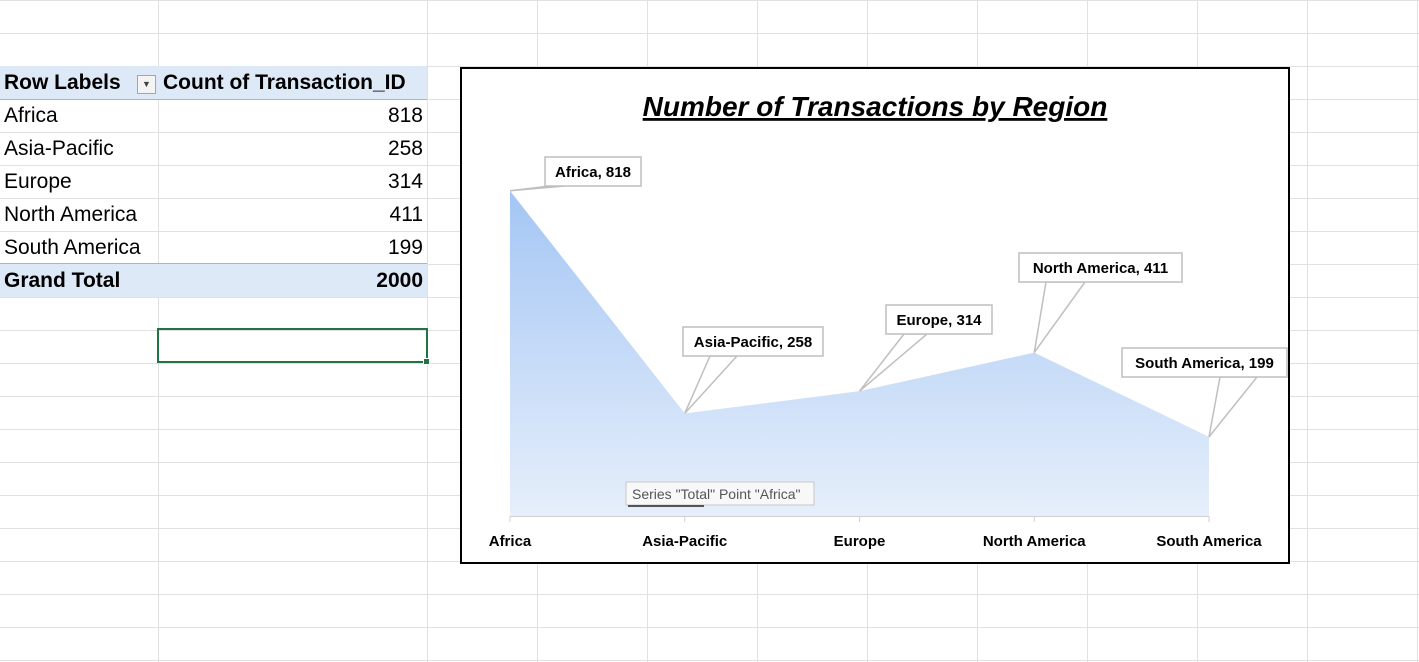  I want to click on pivot-row-labels-header: Row Labels, so click(62, 82).